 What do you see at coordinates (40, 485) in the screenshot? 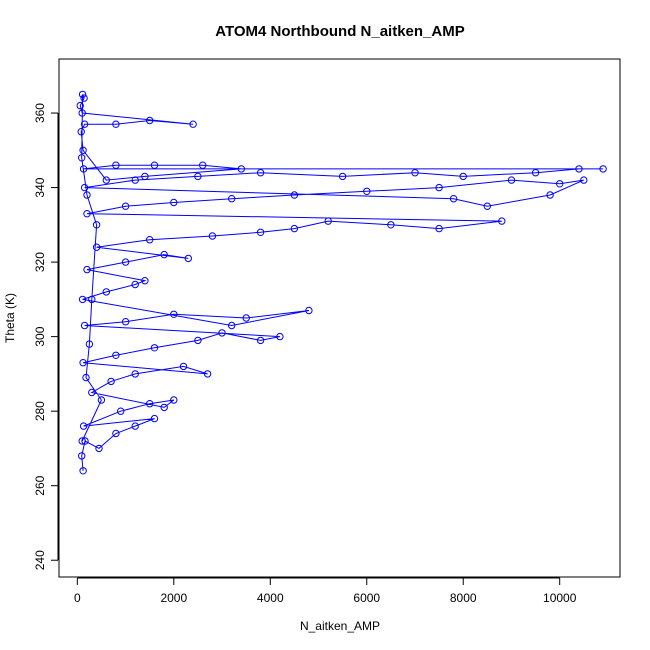
I see `y-tick-label: 260` at bounding box center [40, 485].